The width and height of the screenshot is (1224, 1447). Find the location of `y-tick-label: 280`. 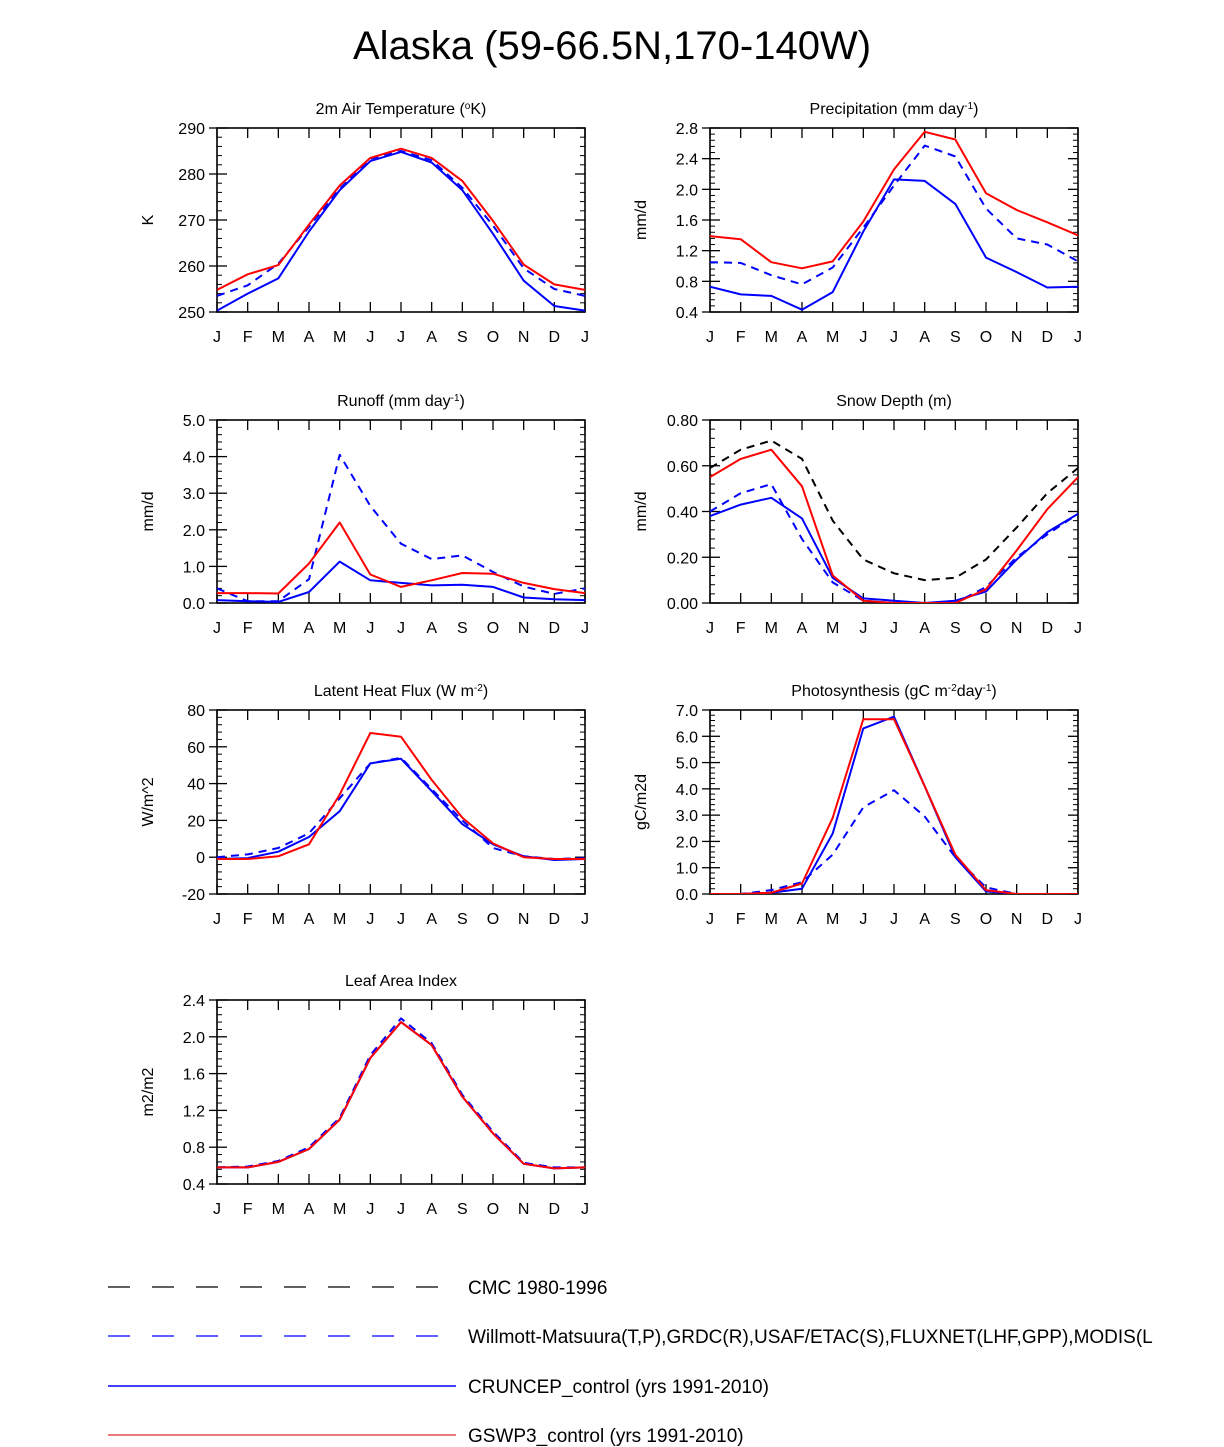

y-tick-label: 280 is located at coordinates (191, 175).